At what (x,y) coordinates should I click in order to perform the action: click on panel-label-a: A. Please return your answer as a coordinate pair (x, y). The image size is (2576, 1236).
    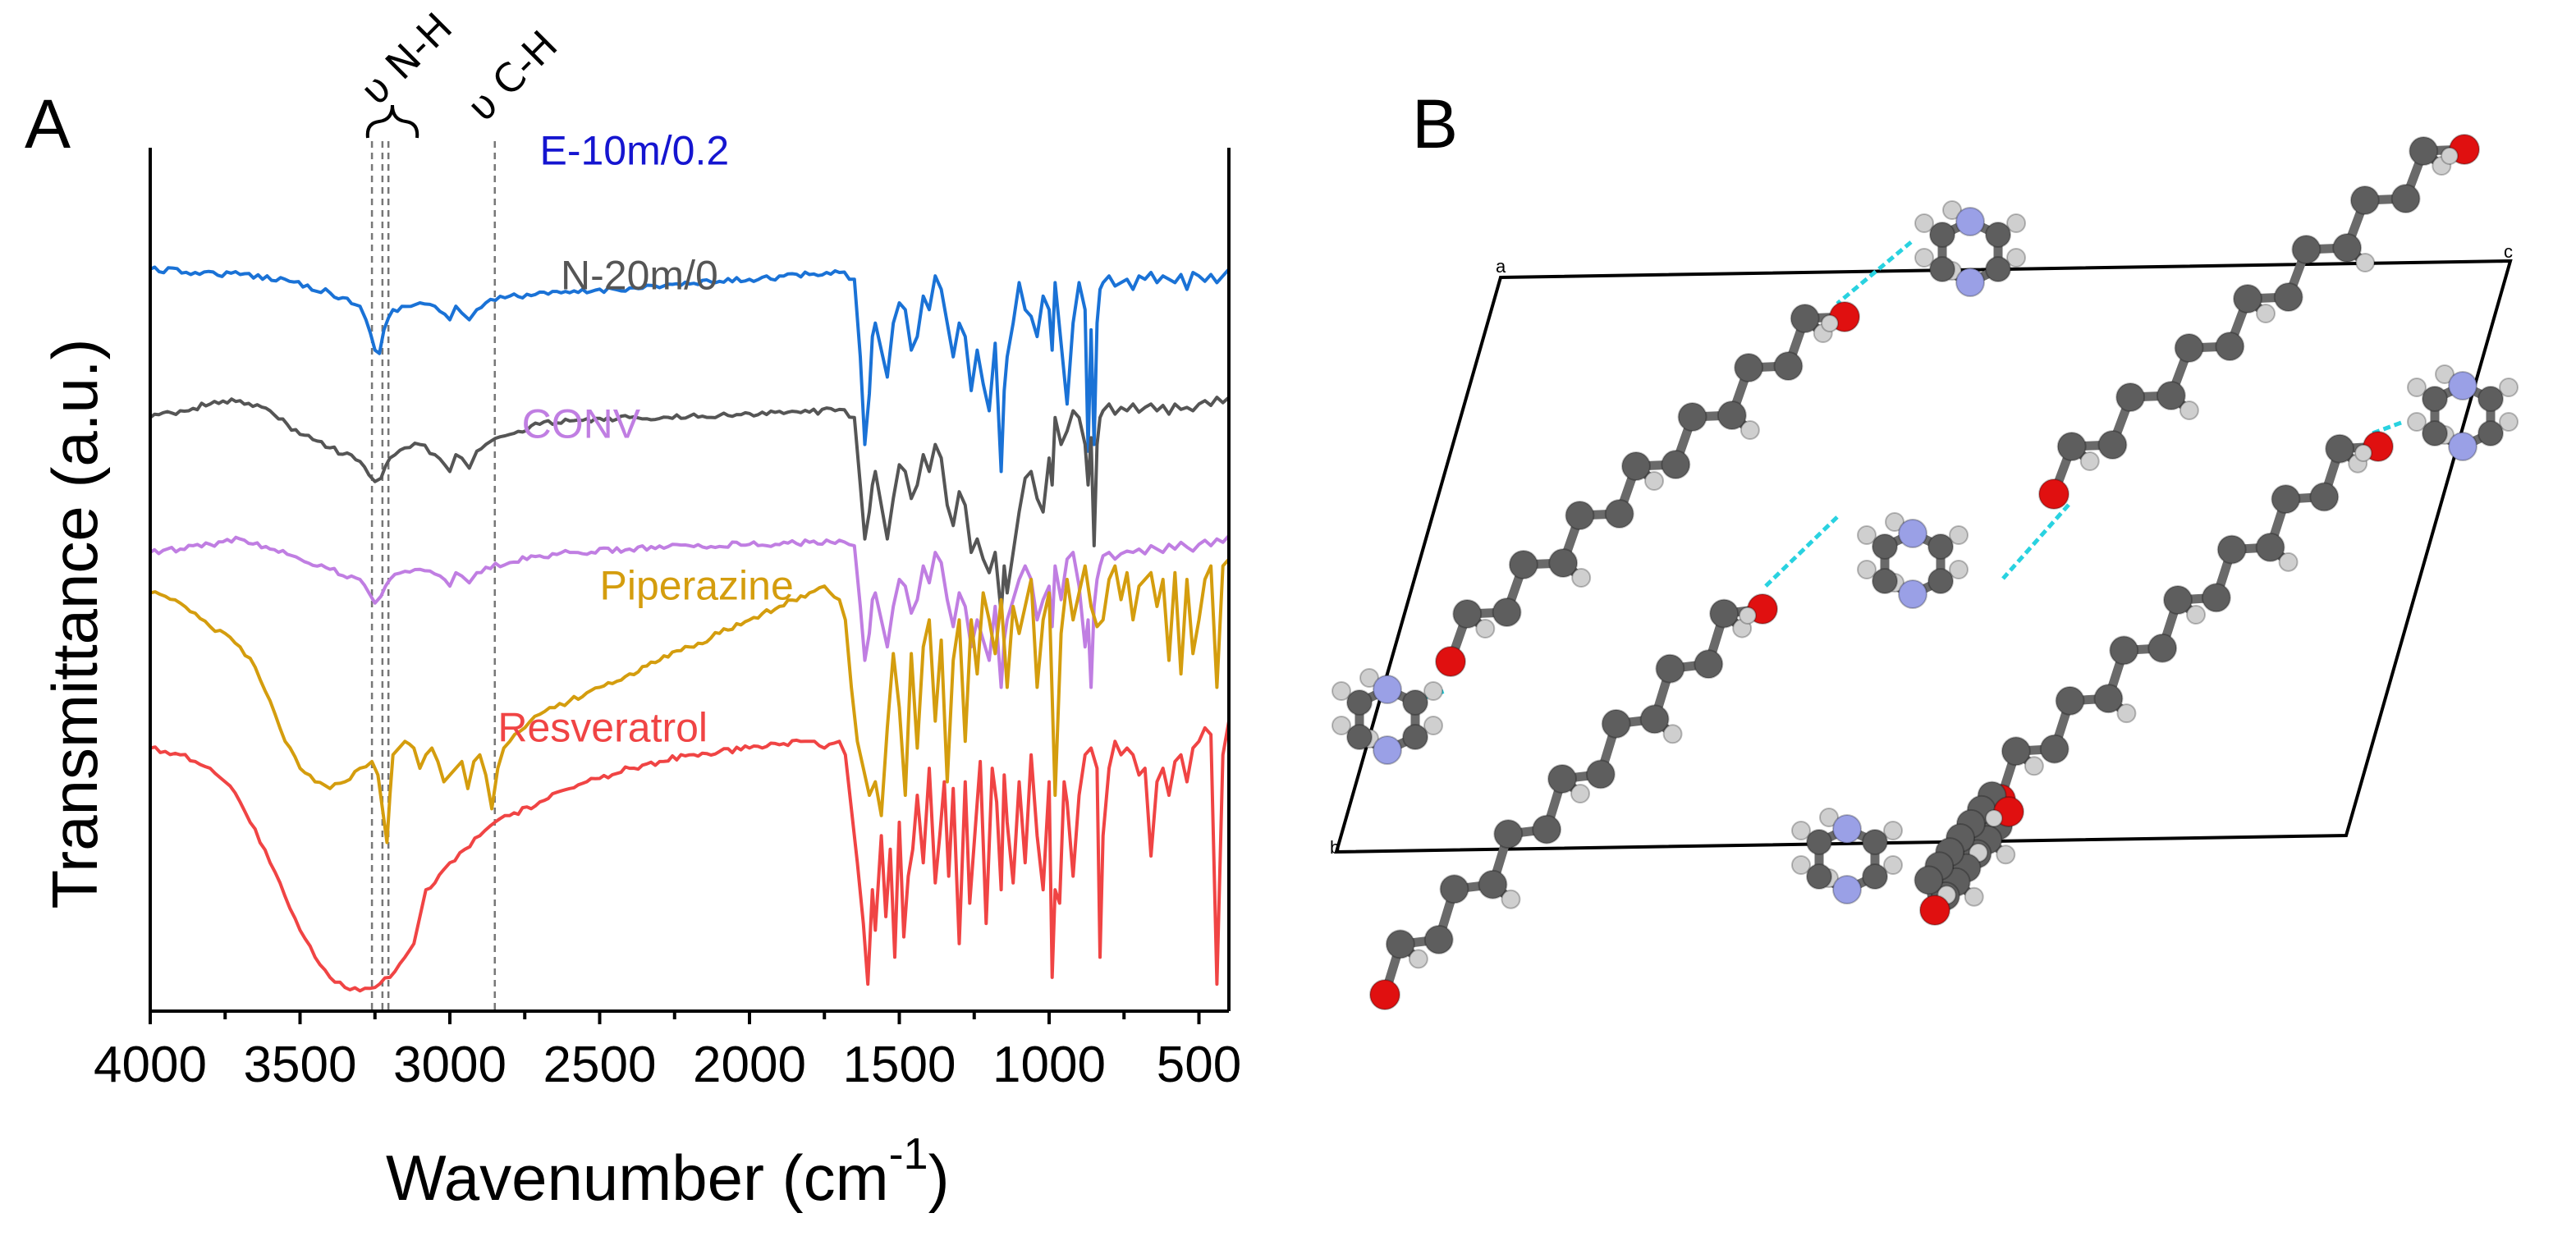
    Looking at the image, I should click on (48, 124).